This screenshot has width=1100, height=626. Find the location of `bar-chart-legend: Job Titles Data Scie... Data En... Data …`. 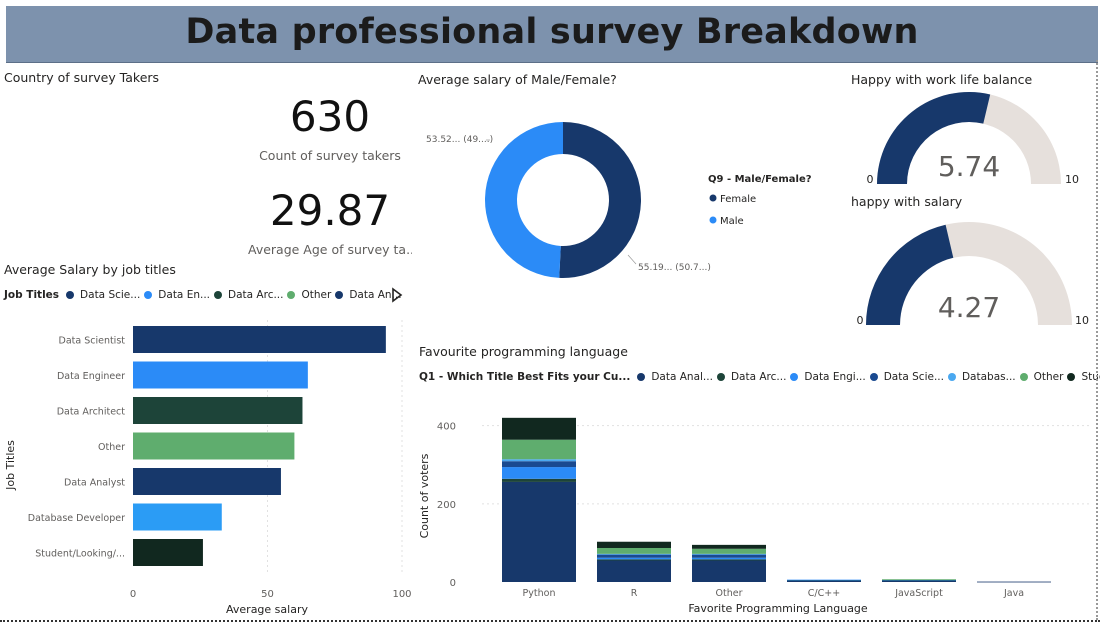

bar-chart-legend: Job Titles Data Scie... Data En... Data … is located at coordinates (203, 295).